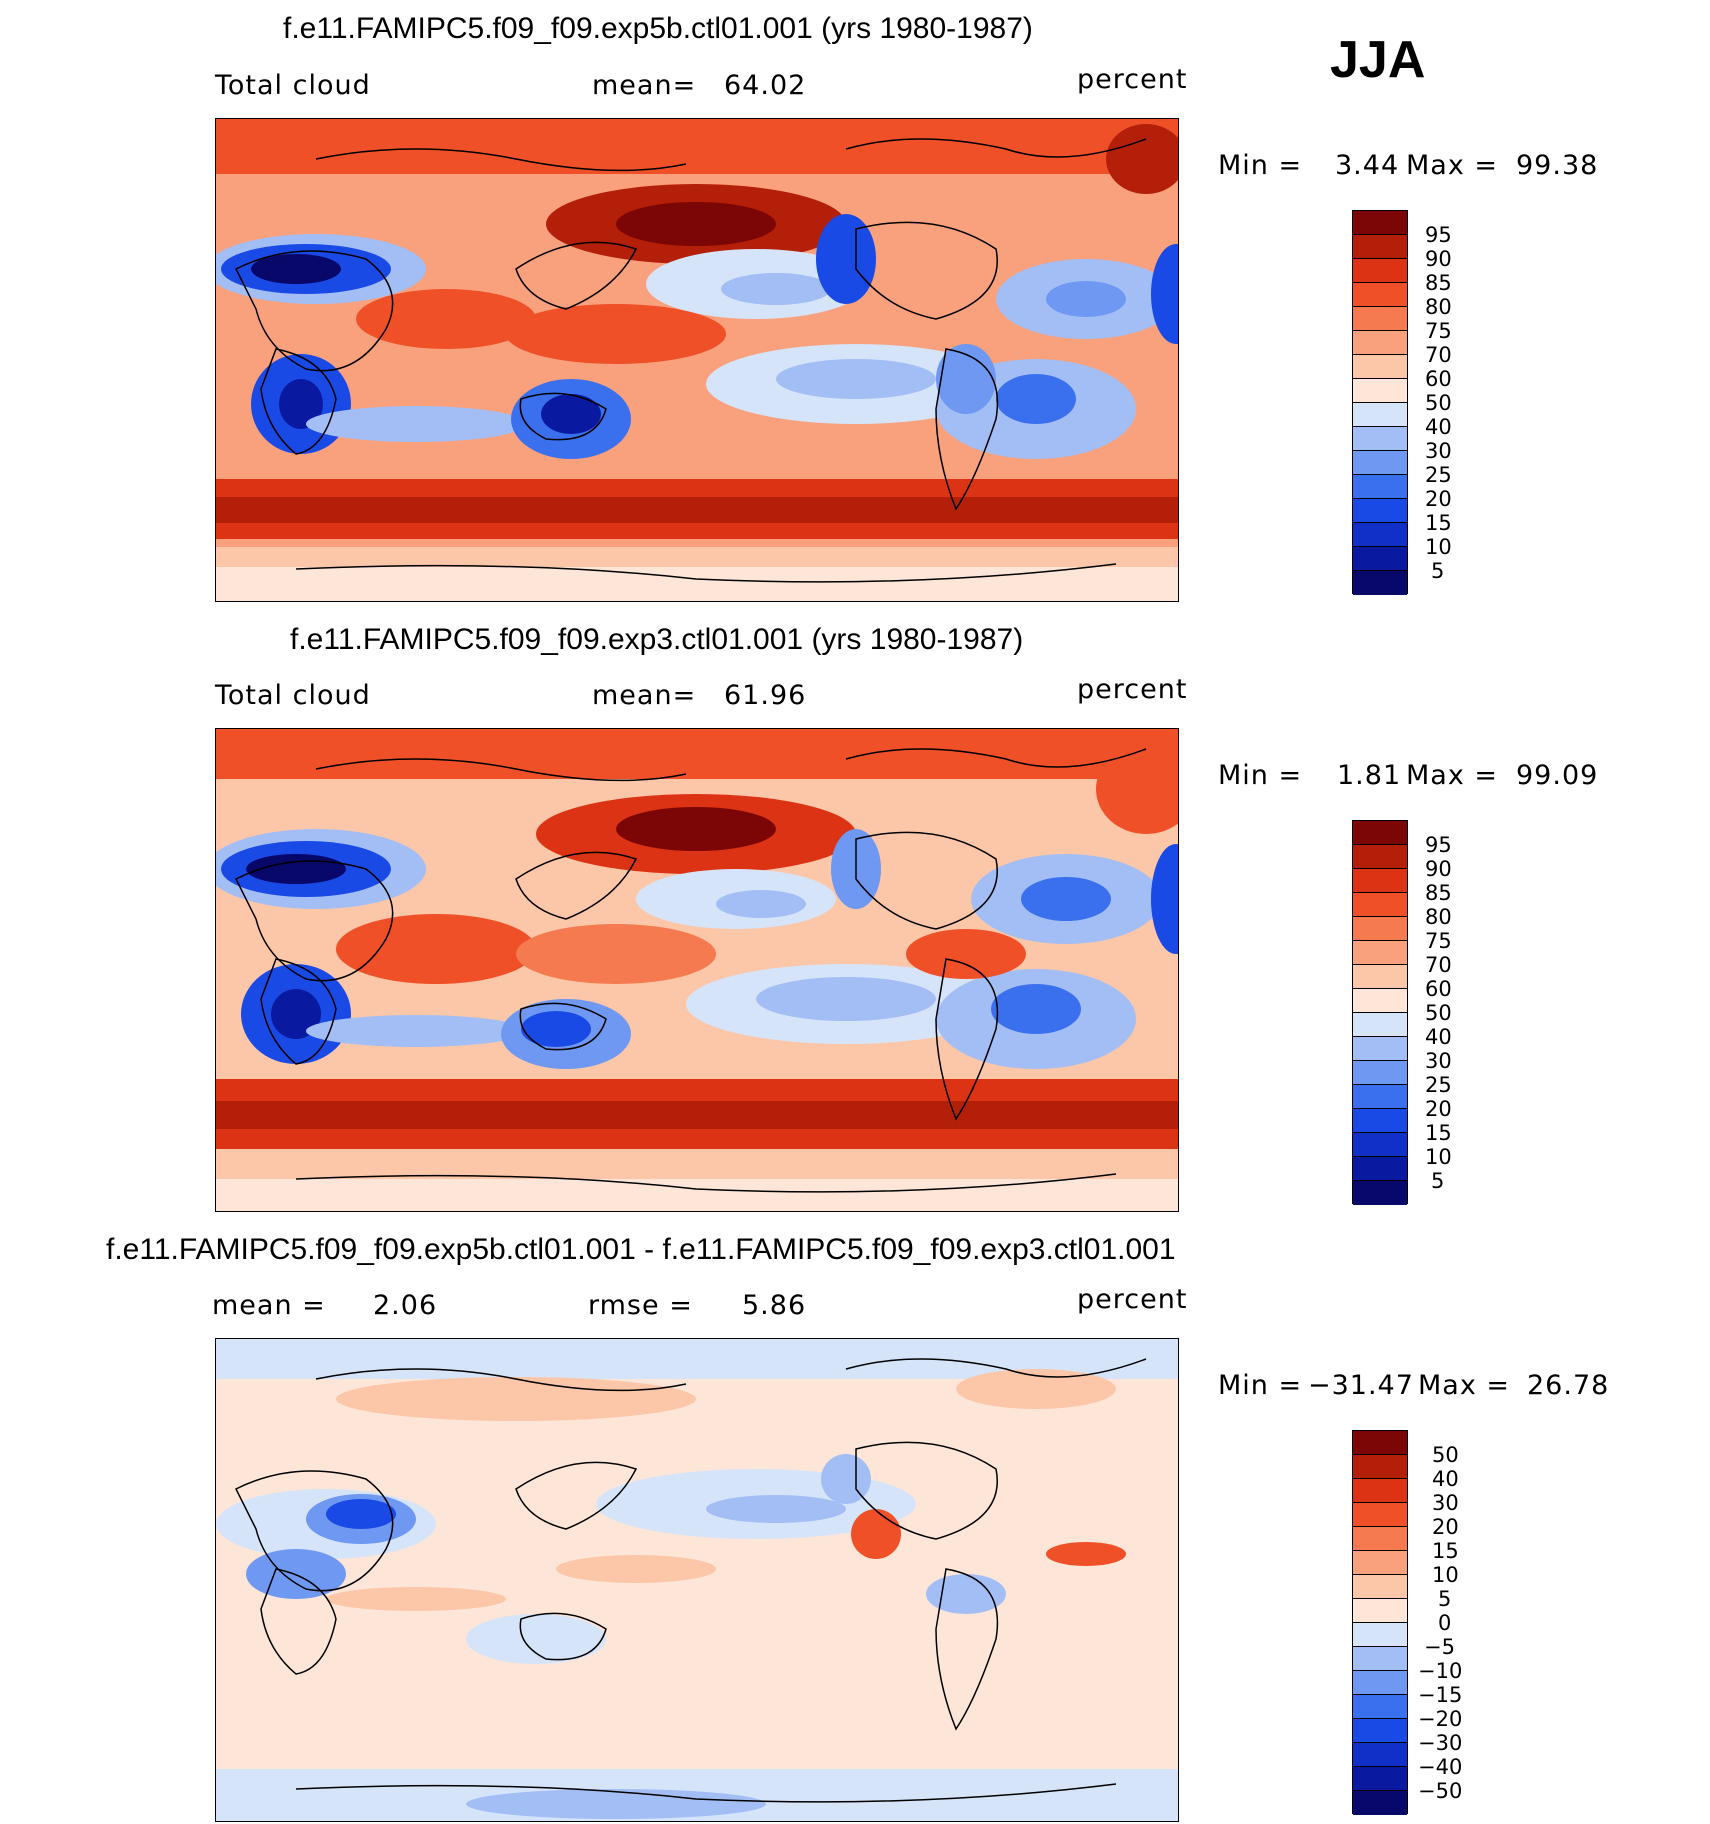  I want to click on panel1-colorbar-label: 90, so click(1438, 259).